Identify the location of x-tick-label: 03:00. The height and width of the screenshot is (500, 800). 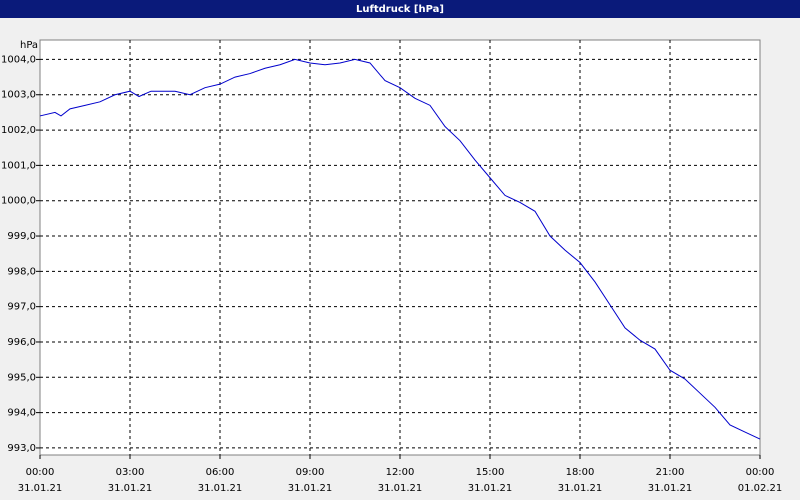
(130, 472).